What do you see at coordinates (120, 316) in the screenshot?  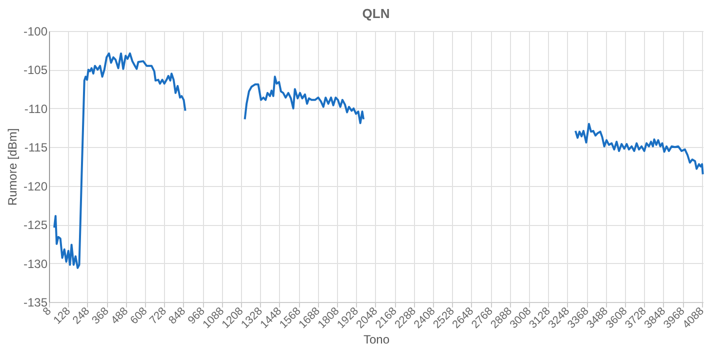 I see `x-tick-label: 488` at bounding box center [120, 316].